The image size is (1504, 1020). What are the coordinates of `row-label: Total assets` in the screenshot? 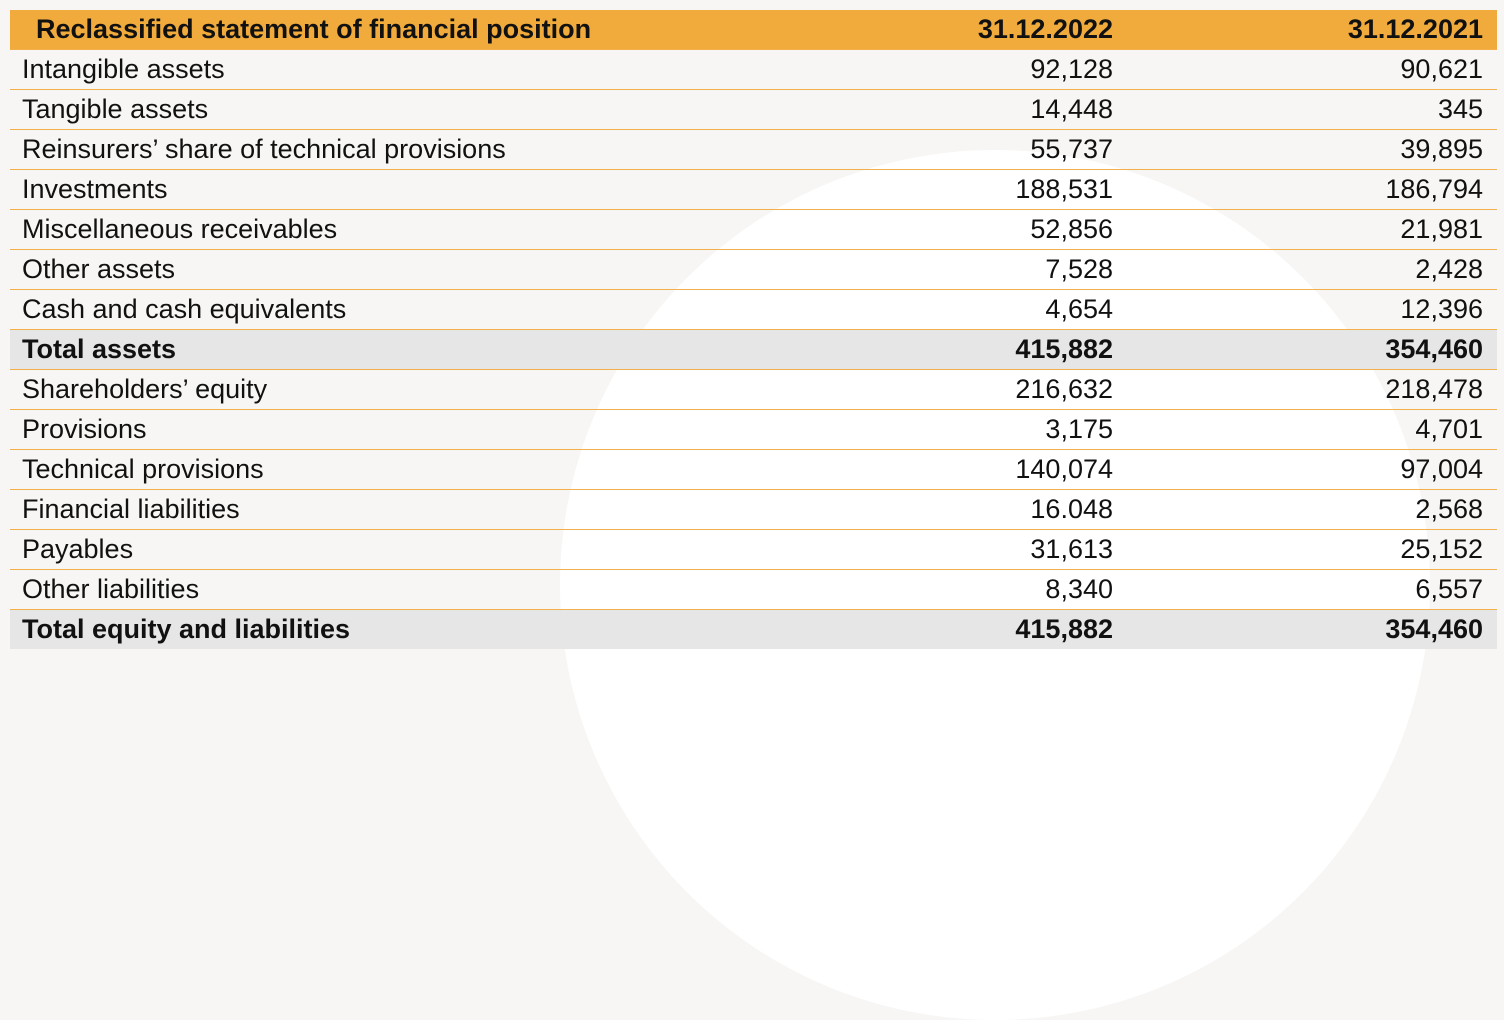 It's located at (324, 349).